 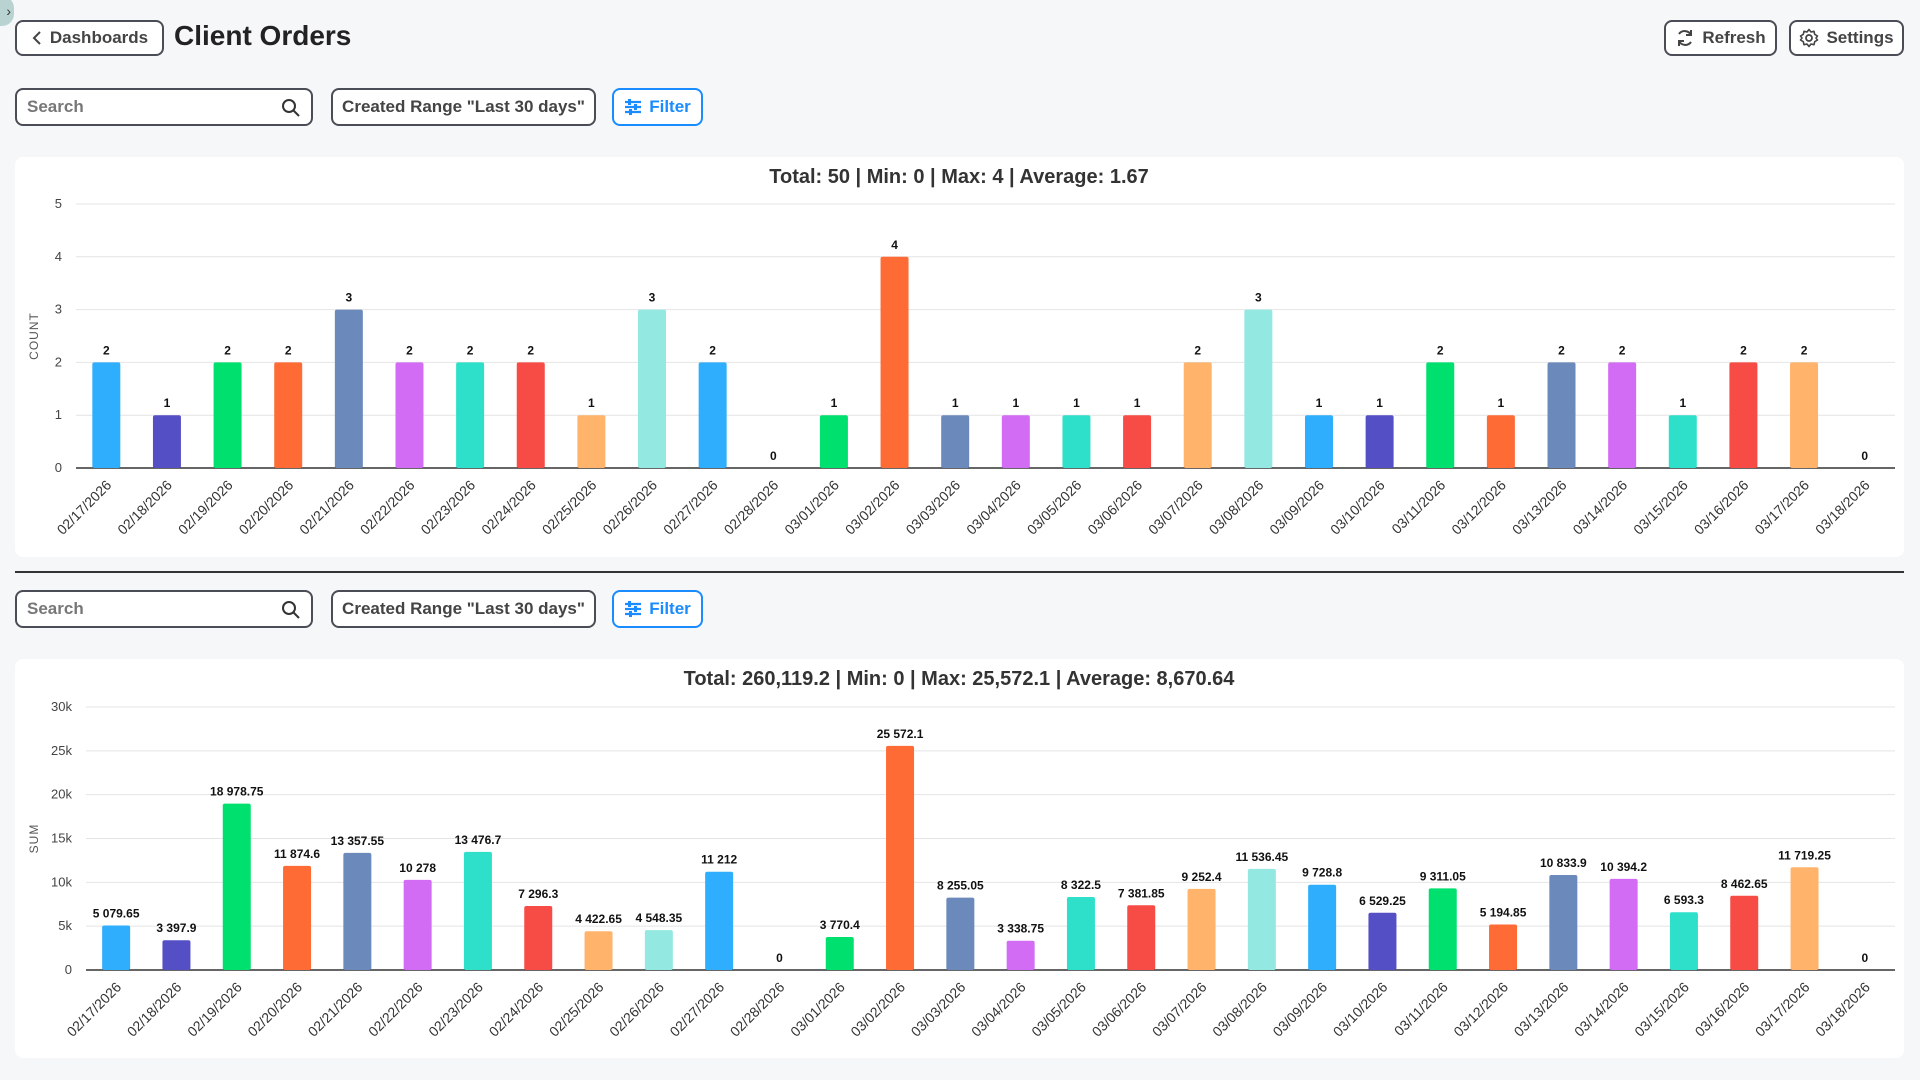 I want to click on search-field-orders-count, so click(x=164, y=107).